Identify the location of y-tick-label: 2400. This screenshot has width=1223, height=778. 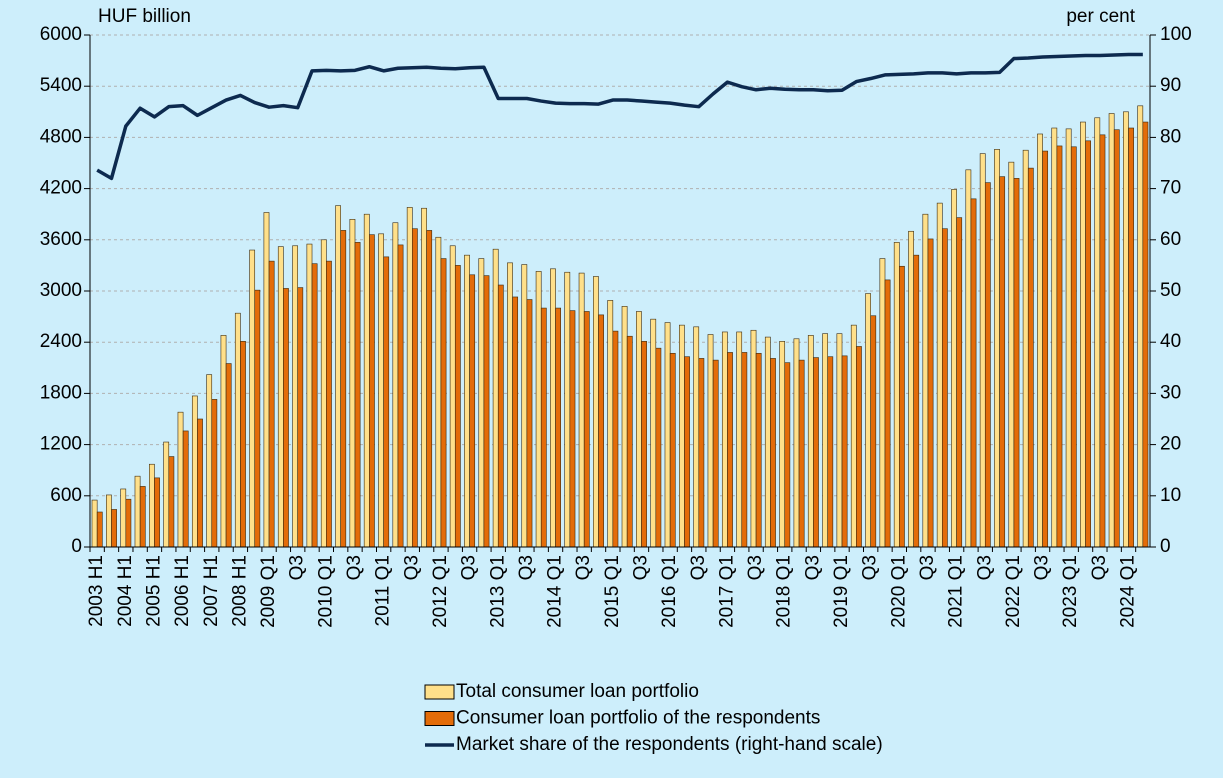
(61, 341).